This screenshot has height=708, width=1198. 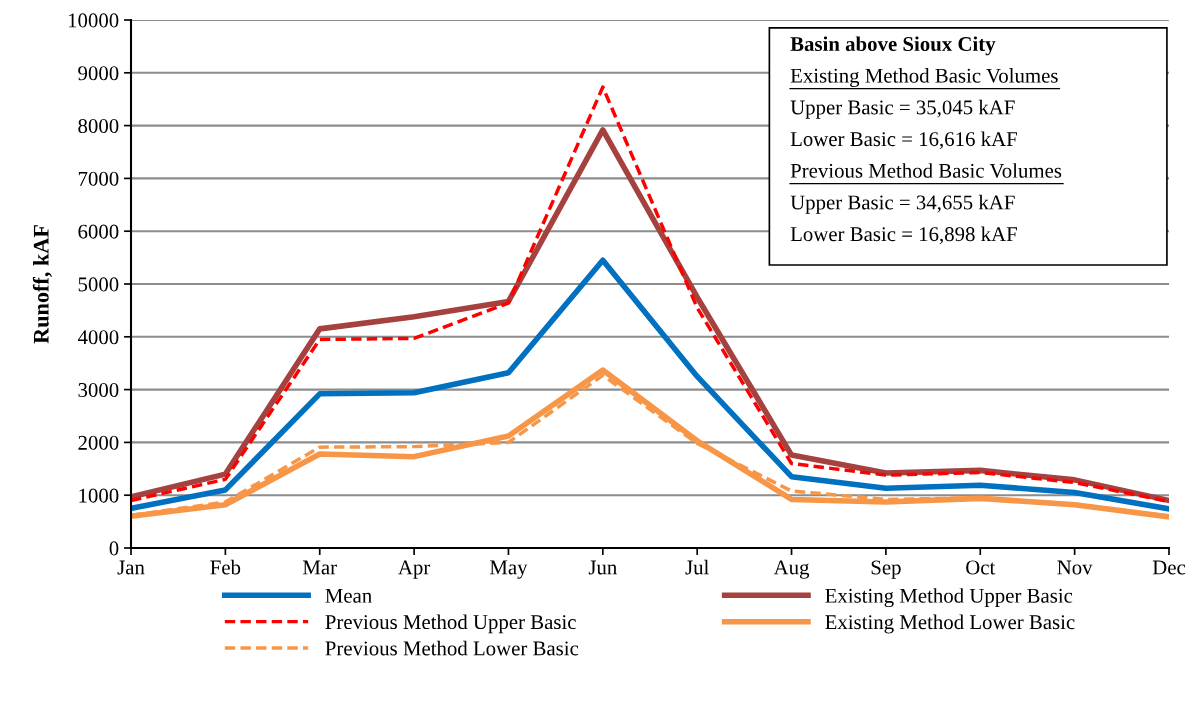 I want to click on y-tick-label: 9000, so click(x=98, y=73).